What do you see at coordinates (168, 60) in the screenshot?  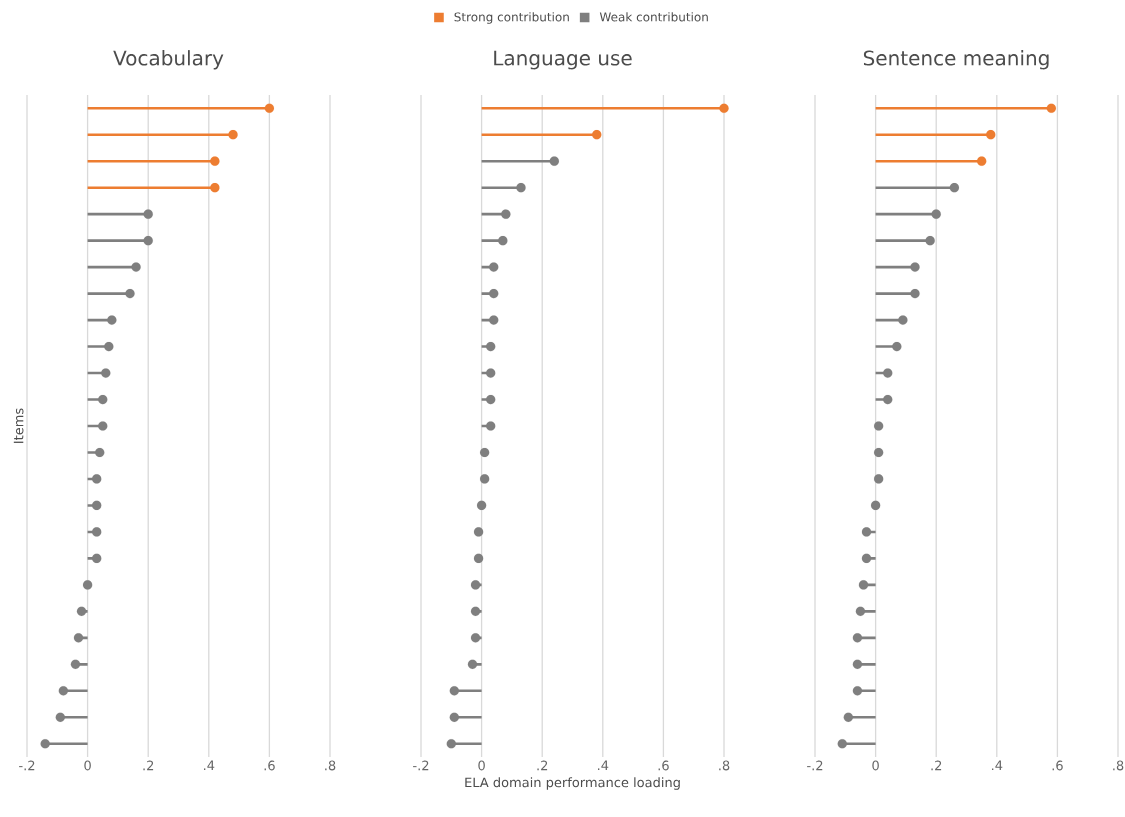 I see `chart-title: Vocabulary` at bounding box center [168, 60].